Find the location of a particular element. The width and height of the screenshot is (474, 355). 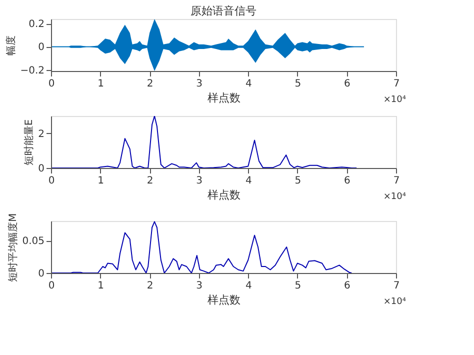

y-tick-label: 2 is located at coordinates (41, 134).